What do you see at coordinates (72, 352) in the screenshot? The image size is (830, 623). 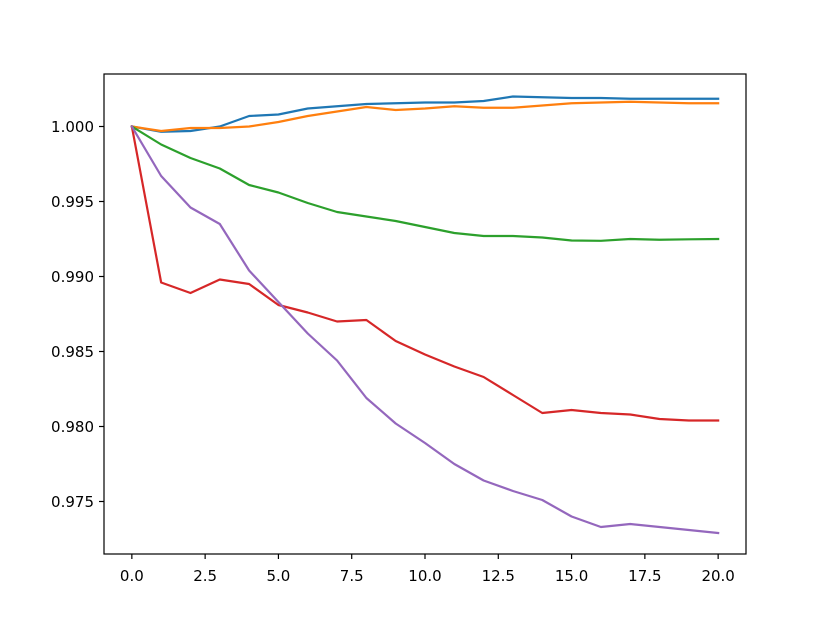 I see `y-tick-label: 0.985` at bounding box center [72, 352].